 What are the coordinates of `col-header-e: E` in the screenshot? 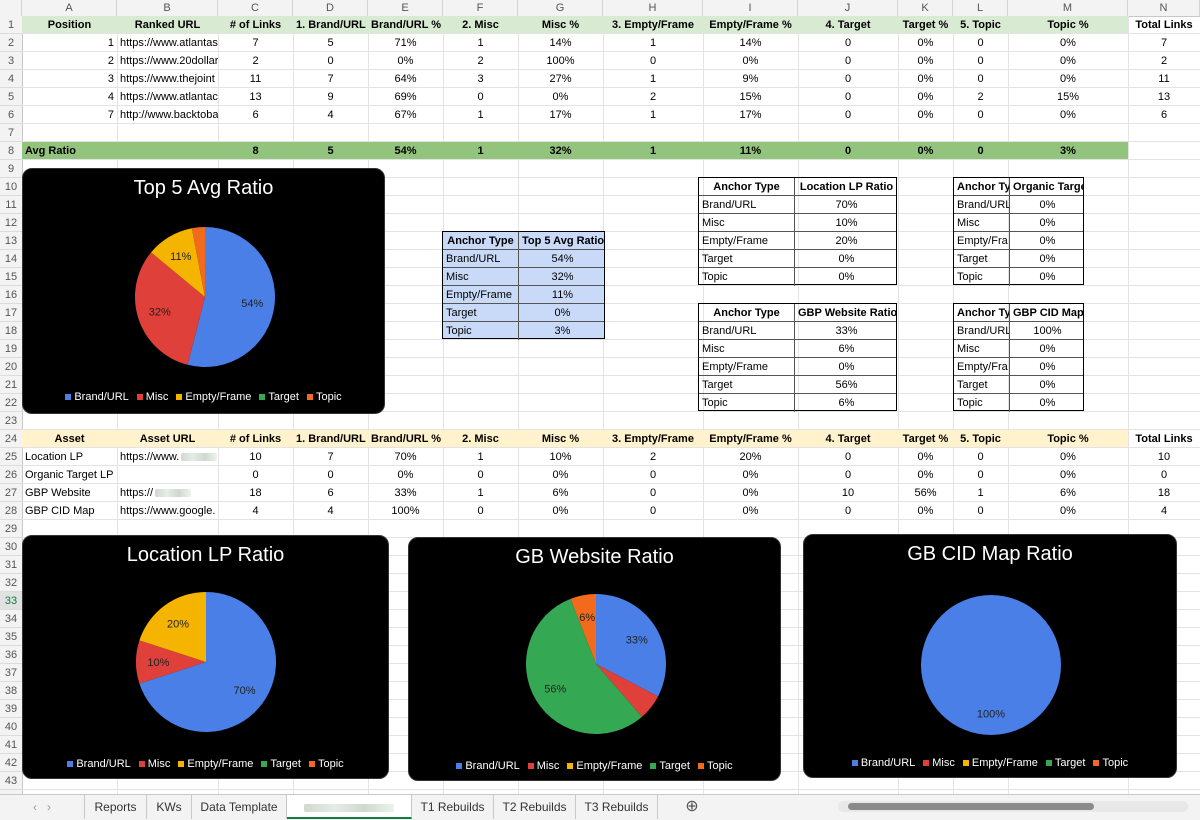 It's located at (405, 8).